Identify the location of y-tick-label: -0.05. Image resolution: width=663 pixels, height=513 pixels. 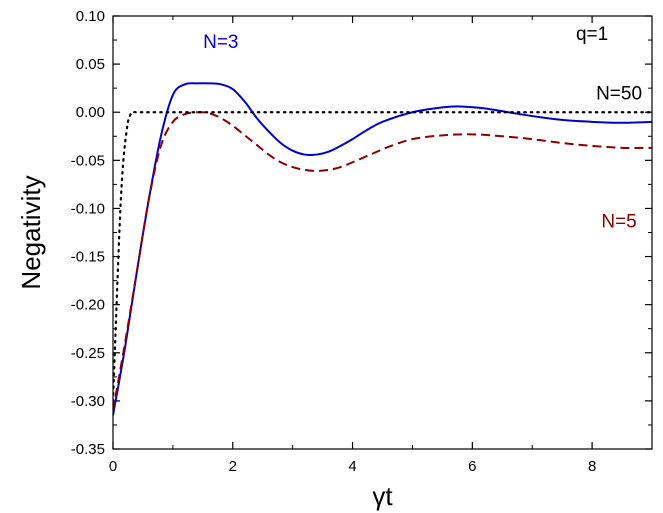
(88, 160).